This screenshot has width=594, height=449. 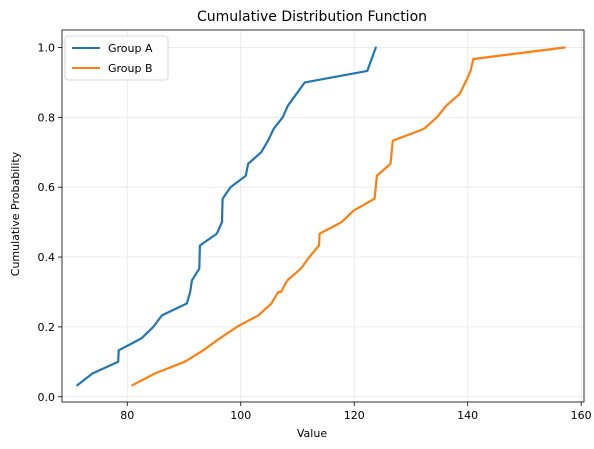 What do you see at coordinates (240, 415) in the screenshot?
I see `x-tick-label: 100` at bounding box center [240, 415].